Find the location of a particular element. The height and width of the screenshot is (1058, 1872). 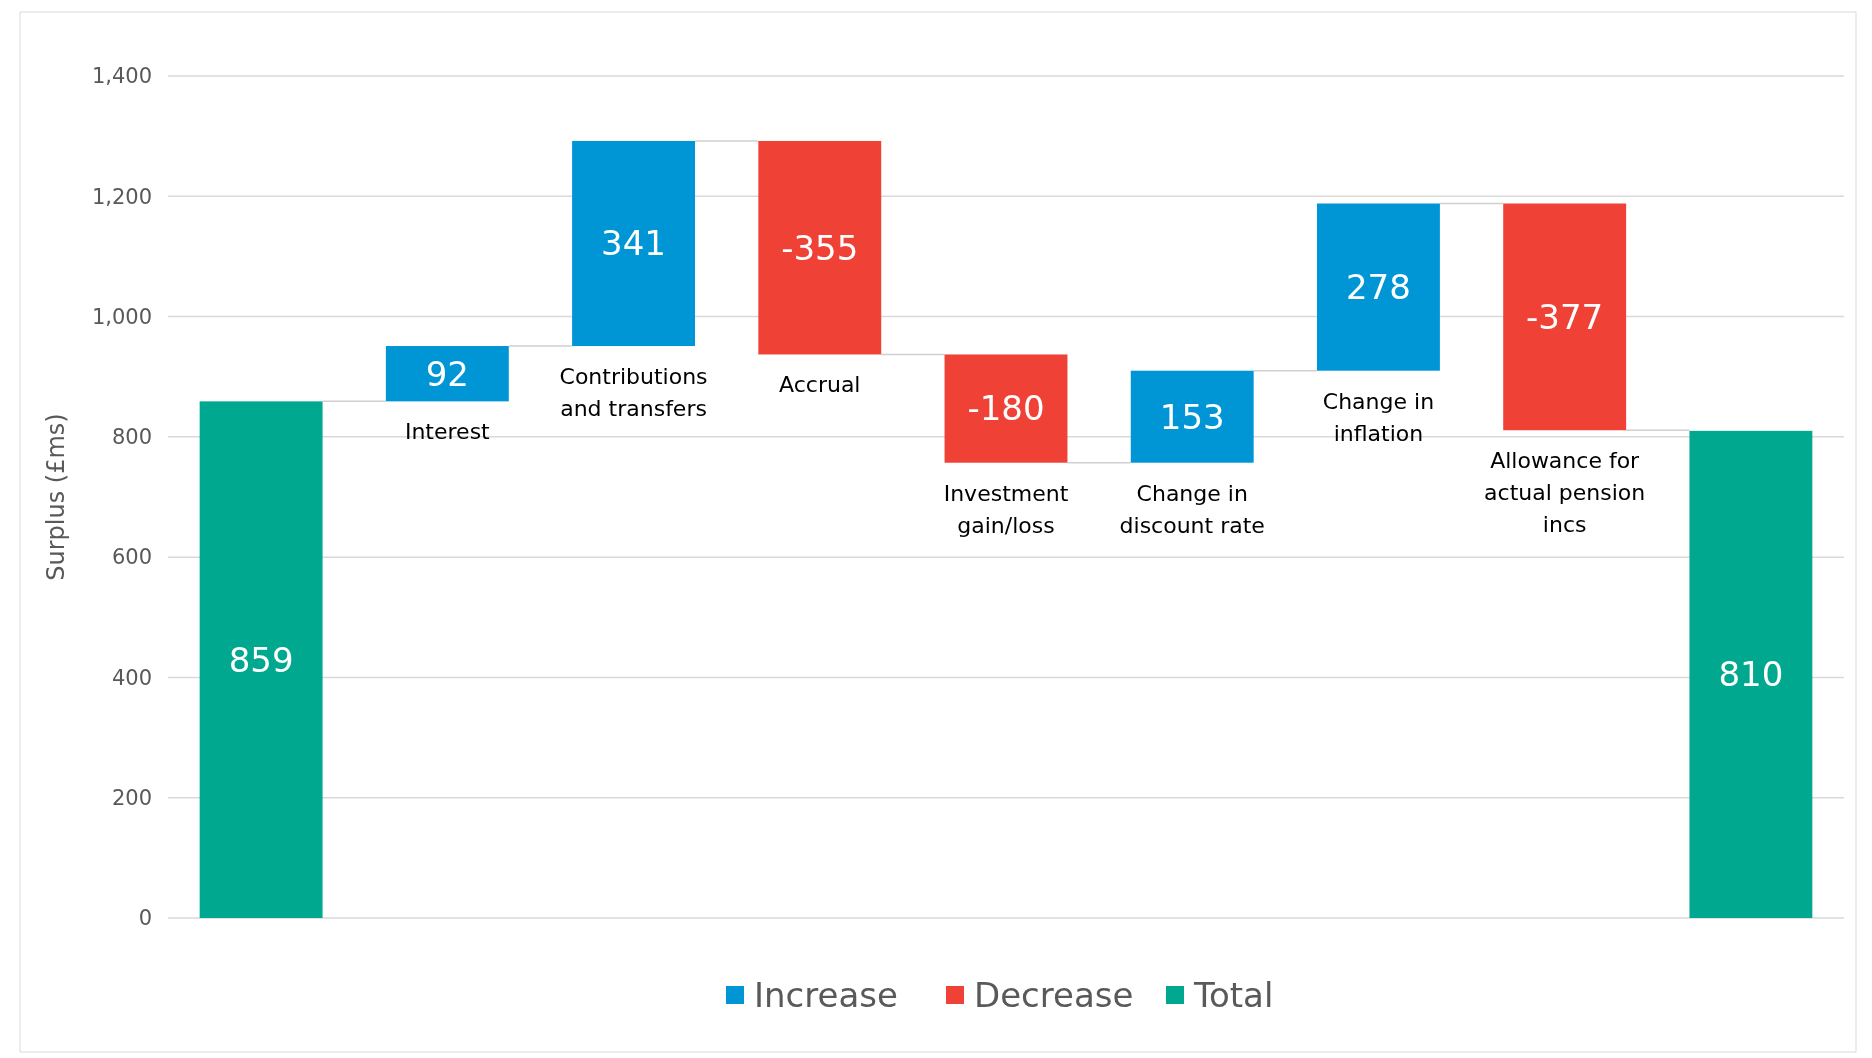

legend-label: Increase is located at coordinates (826, 994).